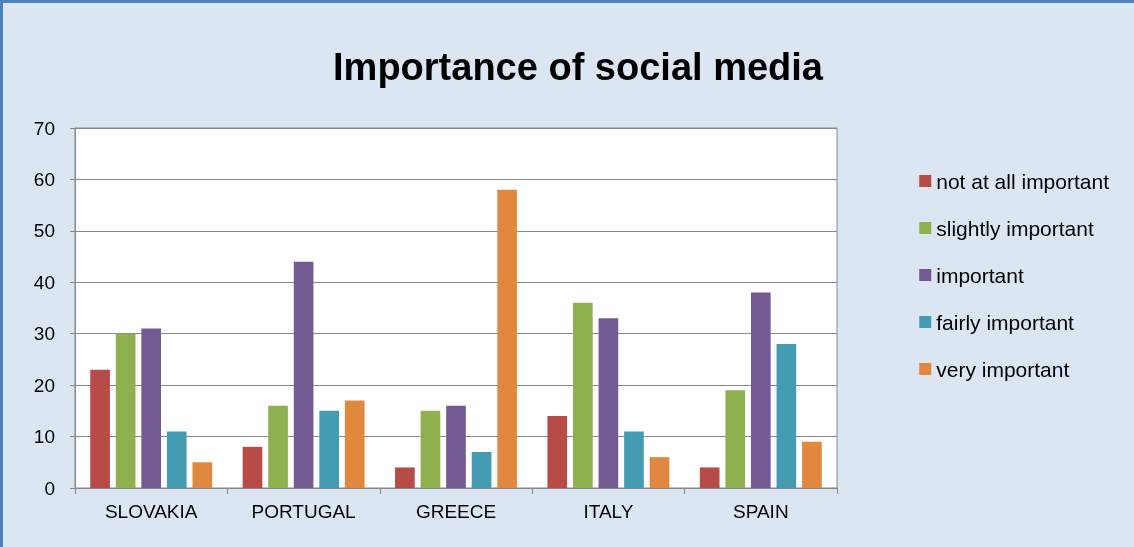 Image resolution: width=1134 pixels, height=547 pixels. What do you see at coordinates (608, 511) in the screenshot?
I see `x-tick-label: ITALY` at bounding box center [608, 511].